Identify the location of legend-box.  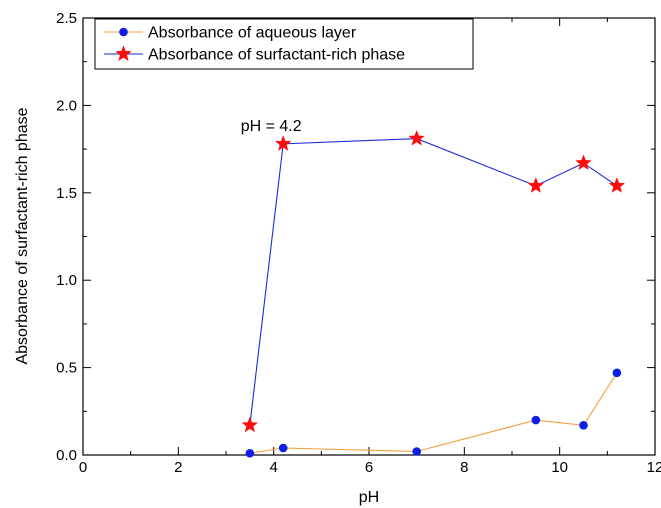
(284, 44).